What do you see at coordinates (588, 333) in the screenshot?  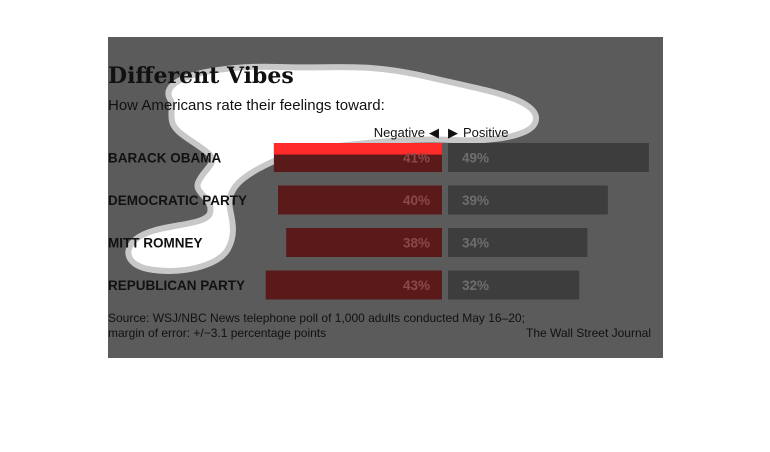 I see `credit: The Wall Street Journal` at bounding box center [588, 333].